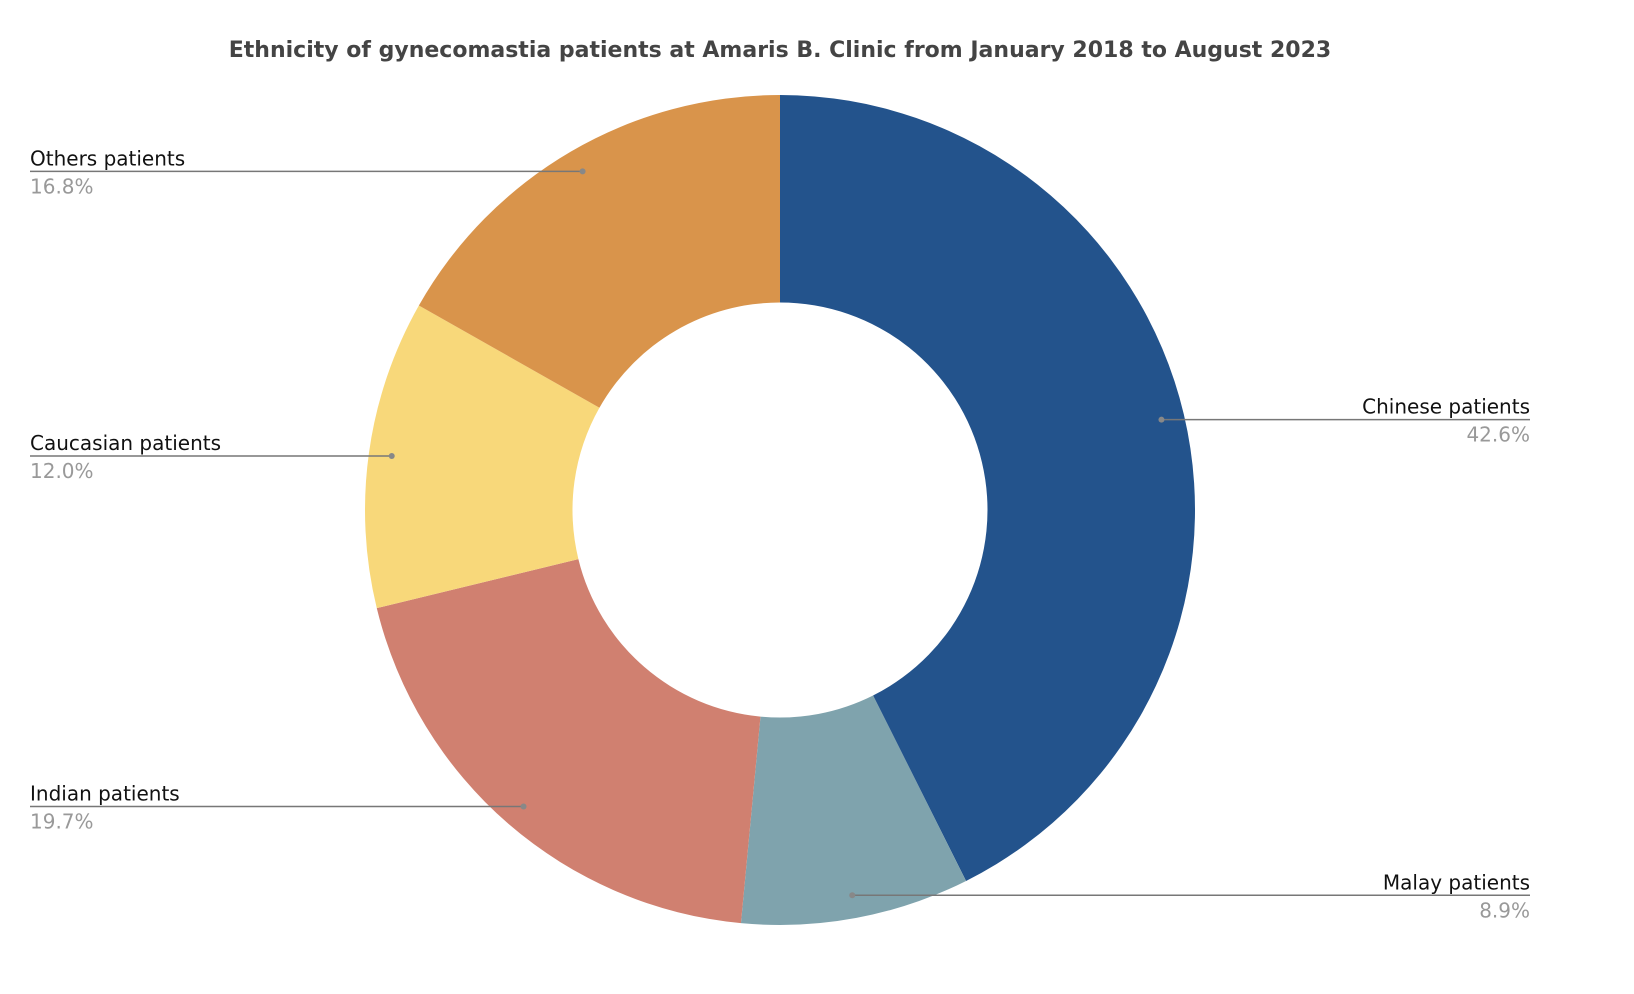  Describe the element at coordinates (62, 821) in the screenshot. I see `value-label: 19.7%` at that location.